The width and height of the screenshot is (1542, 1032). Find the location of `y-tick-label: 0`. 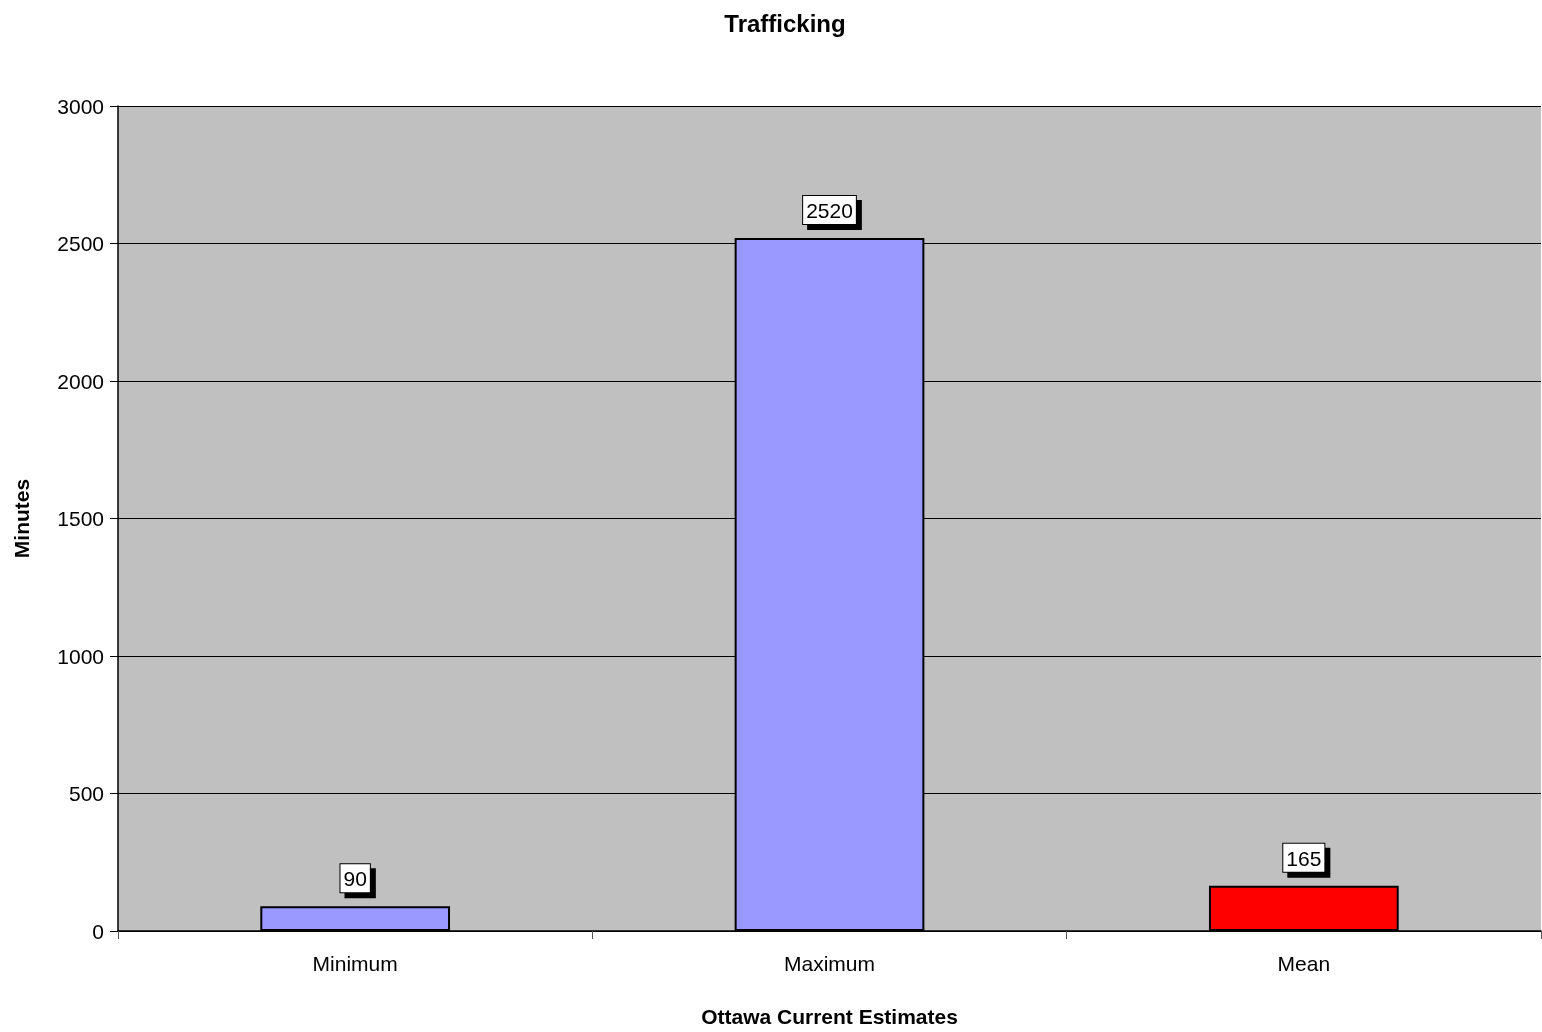

y-tick-label: 0 is located at coordinates (98, 931).